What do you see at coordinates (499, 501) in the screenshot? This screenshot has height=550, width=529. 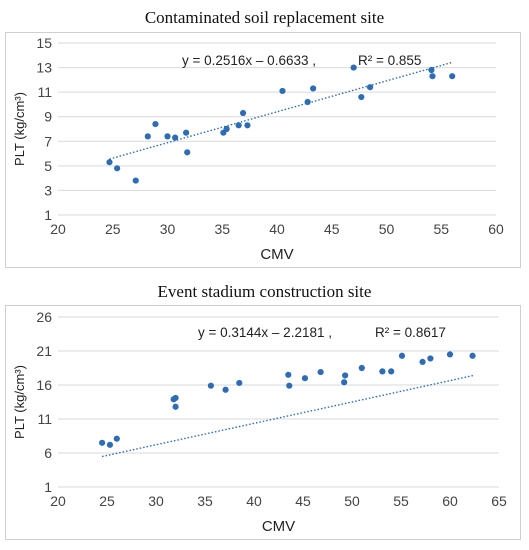 I see `x-tick-label: 65` at bounding box center [499, 501].